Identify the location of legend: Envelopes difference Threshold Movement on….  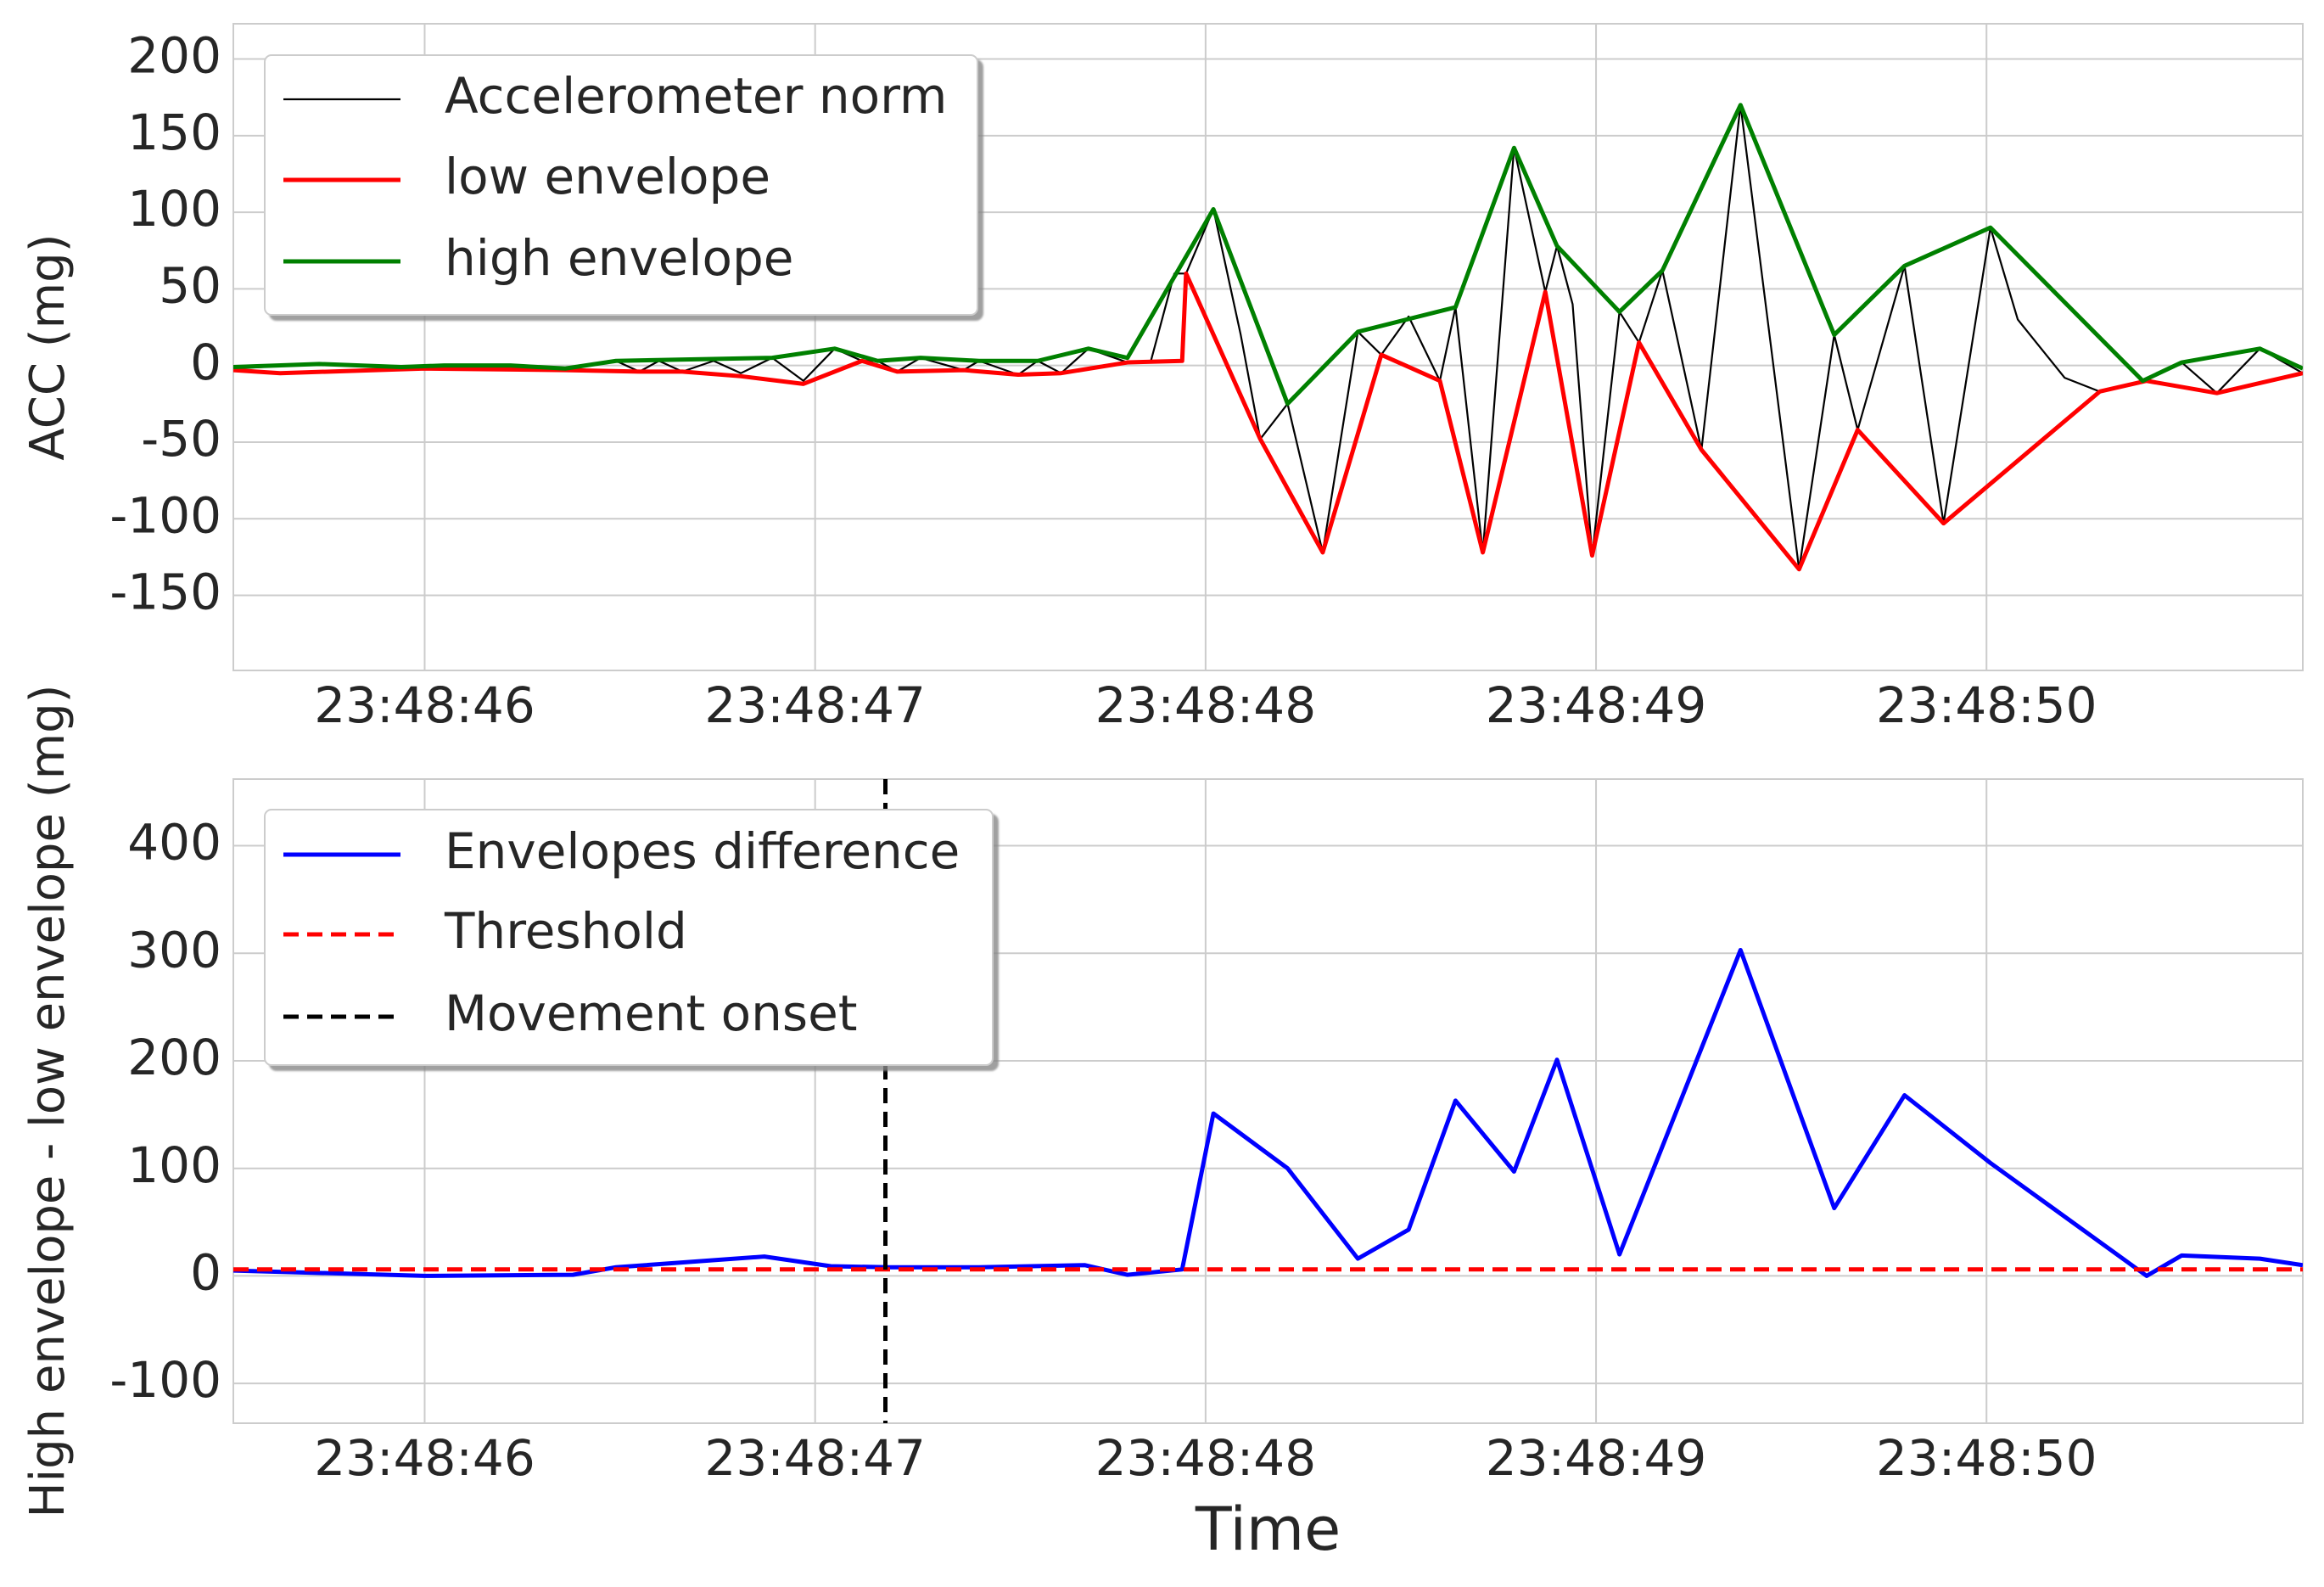
(629, 937).